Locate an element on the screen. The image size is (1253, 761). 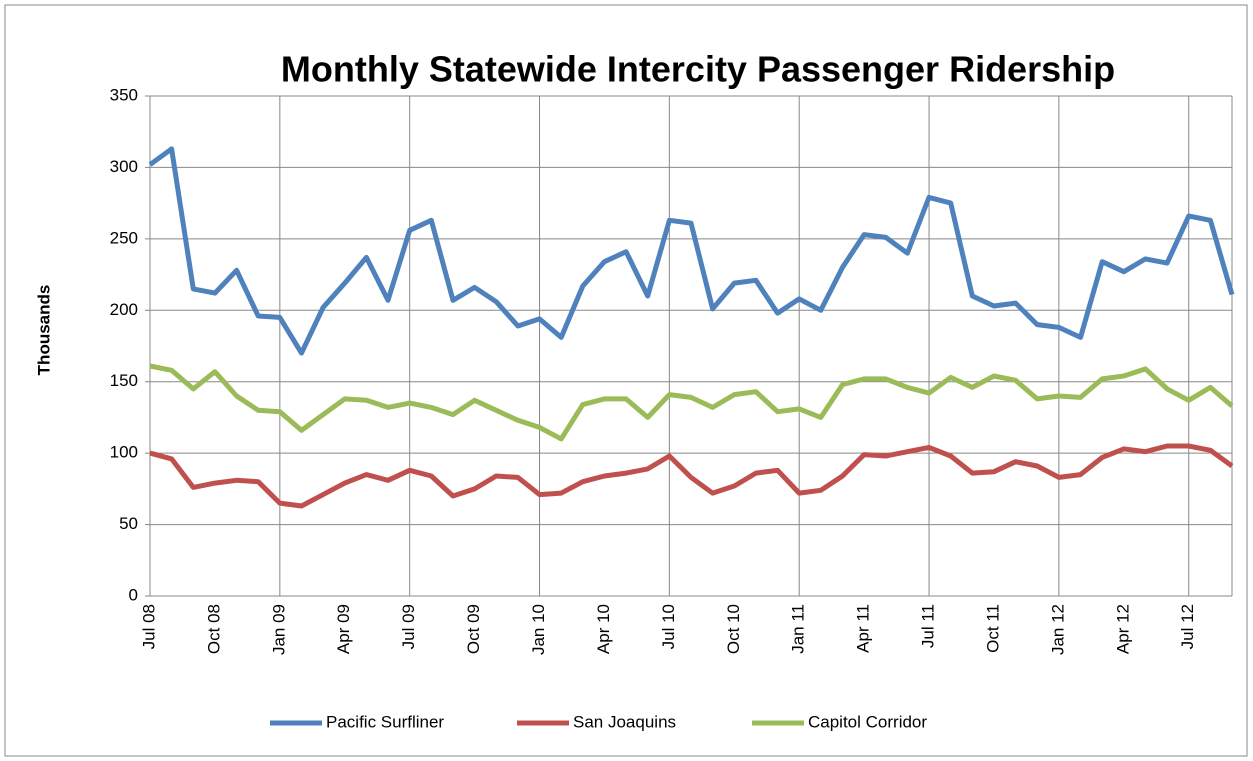
y-tick-label: 250 is located at coordinates (124, 237).